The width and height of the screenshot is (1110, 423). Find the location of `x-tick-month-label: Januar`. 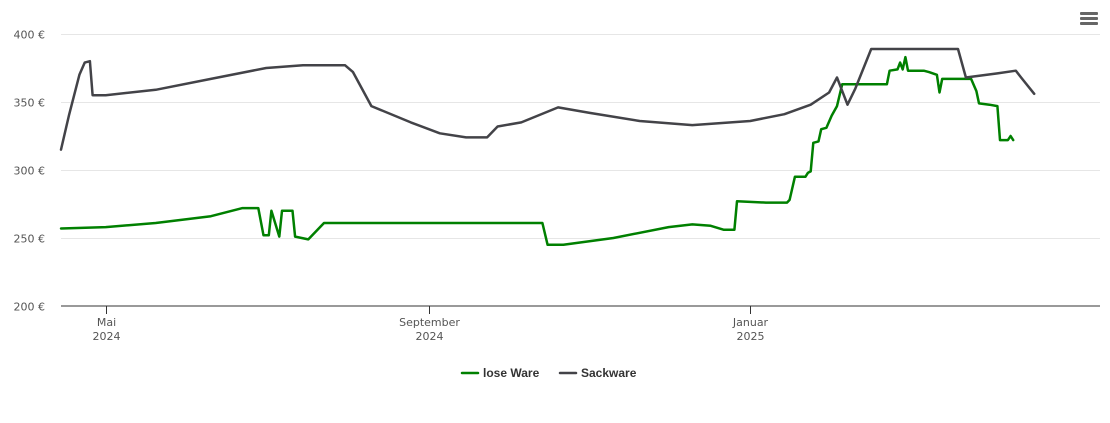

x-tick-month-label: Januar is located at coordinates (750, 322).